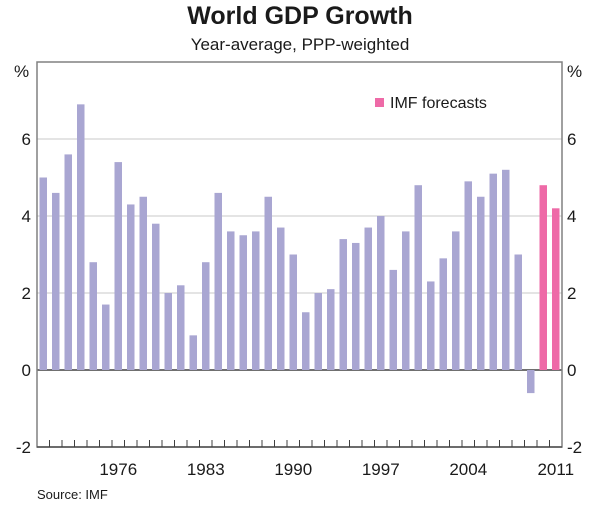  What do you see at coordinates (23, 447) in the screenshot?
I see `y-tick-label-left: -2` at bounding box center [23, 447].